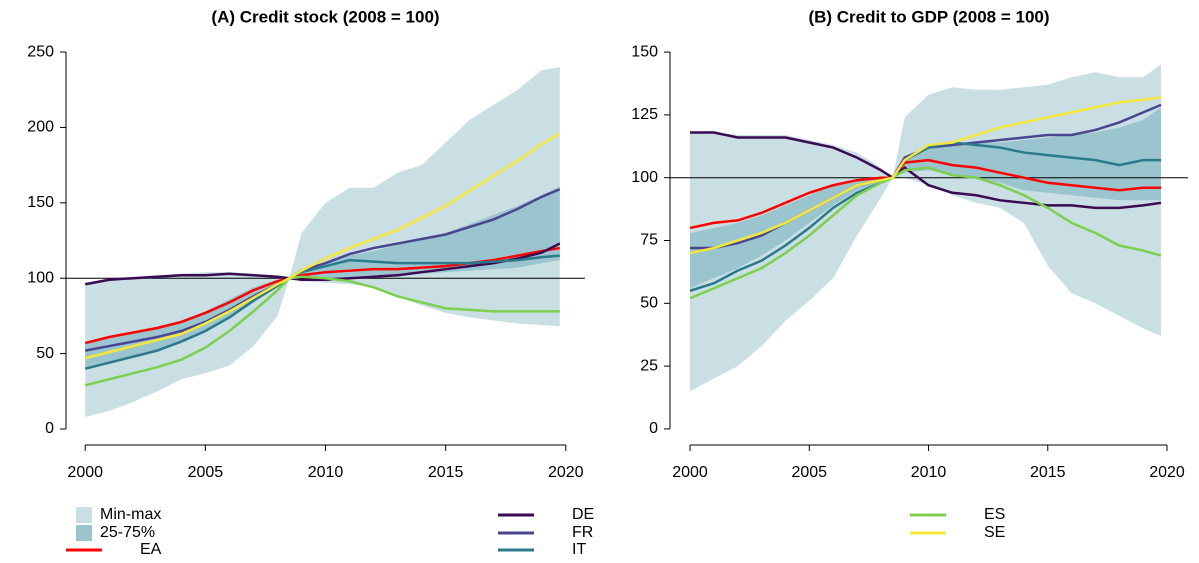 This screenshot has width=1199, height=563. Describe the element at coordinates (40, 127) in the screenshot. I see `y-tick-label: 200` at that location.